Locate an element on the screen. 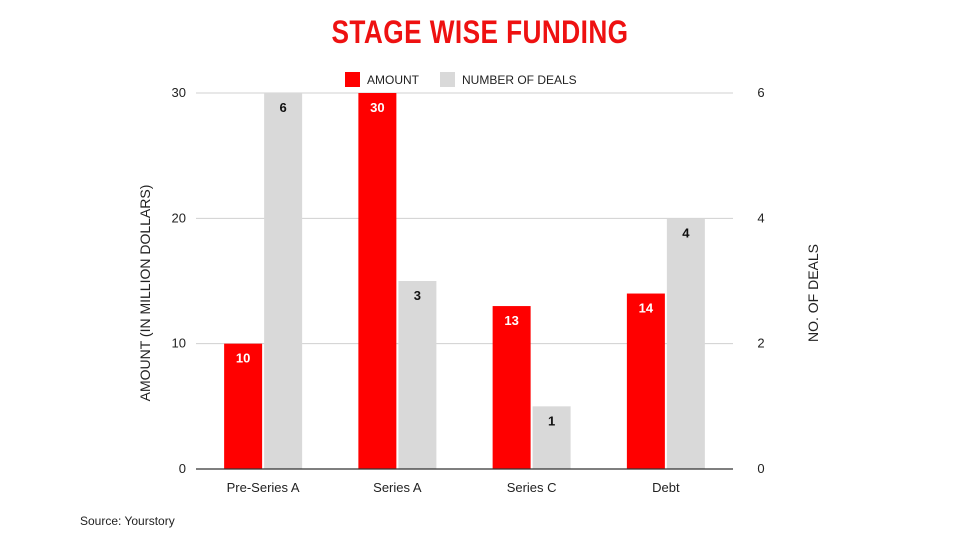 This screenshot has width=960, height=540. legend-label-amount: AMOUNT is located at coordinates (393, 80).